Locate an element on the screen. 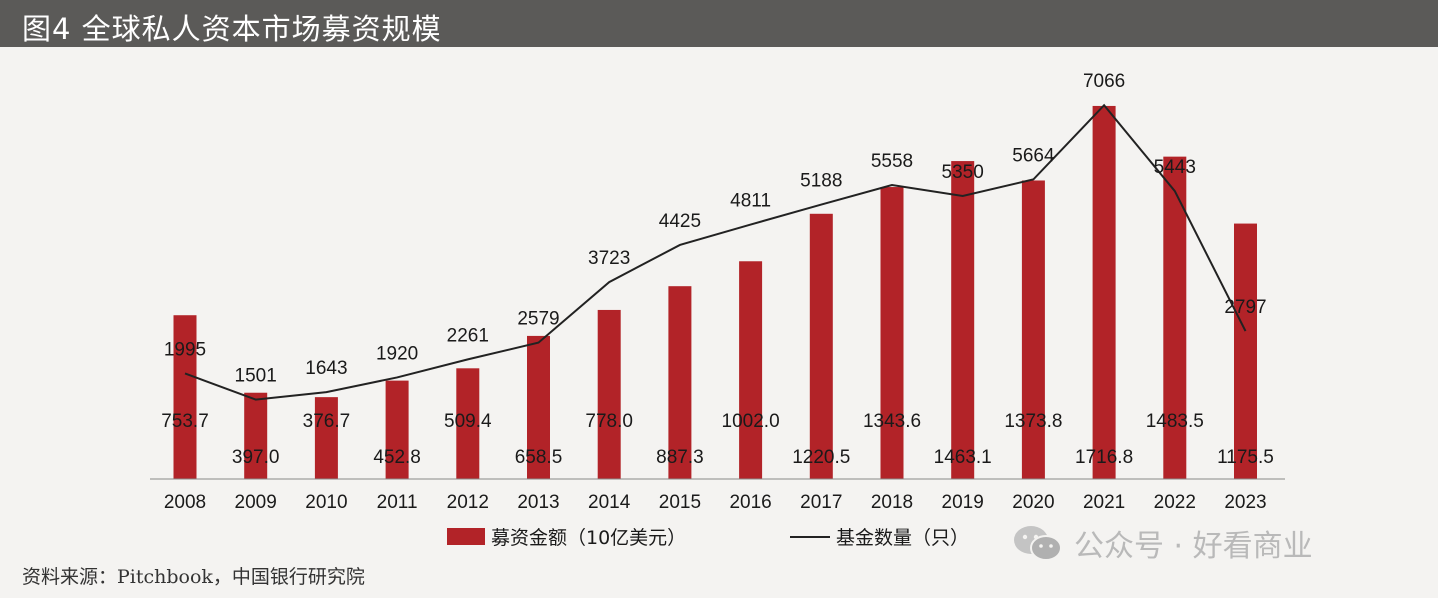  bar-label-2017: 1220.5 is located at coordinates (821, 457).